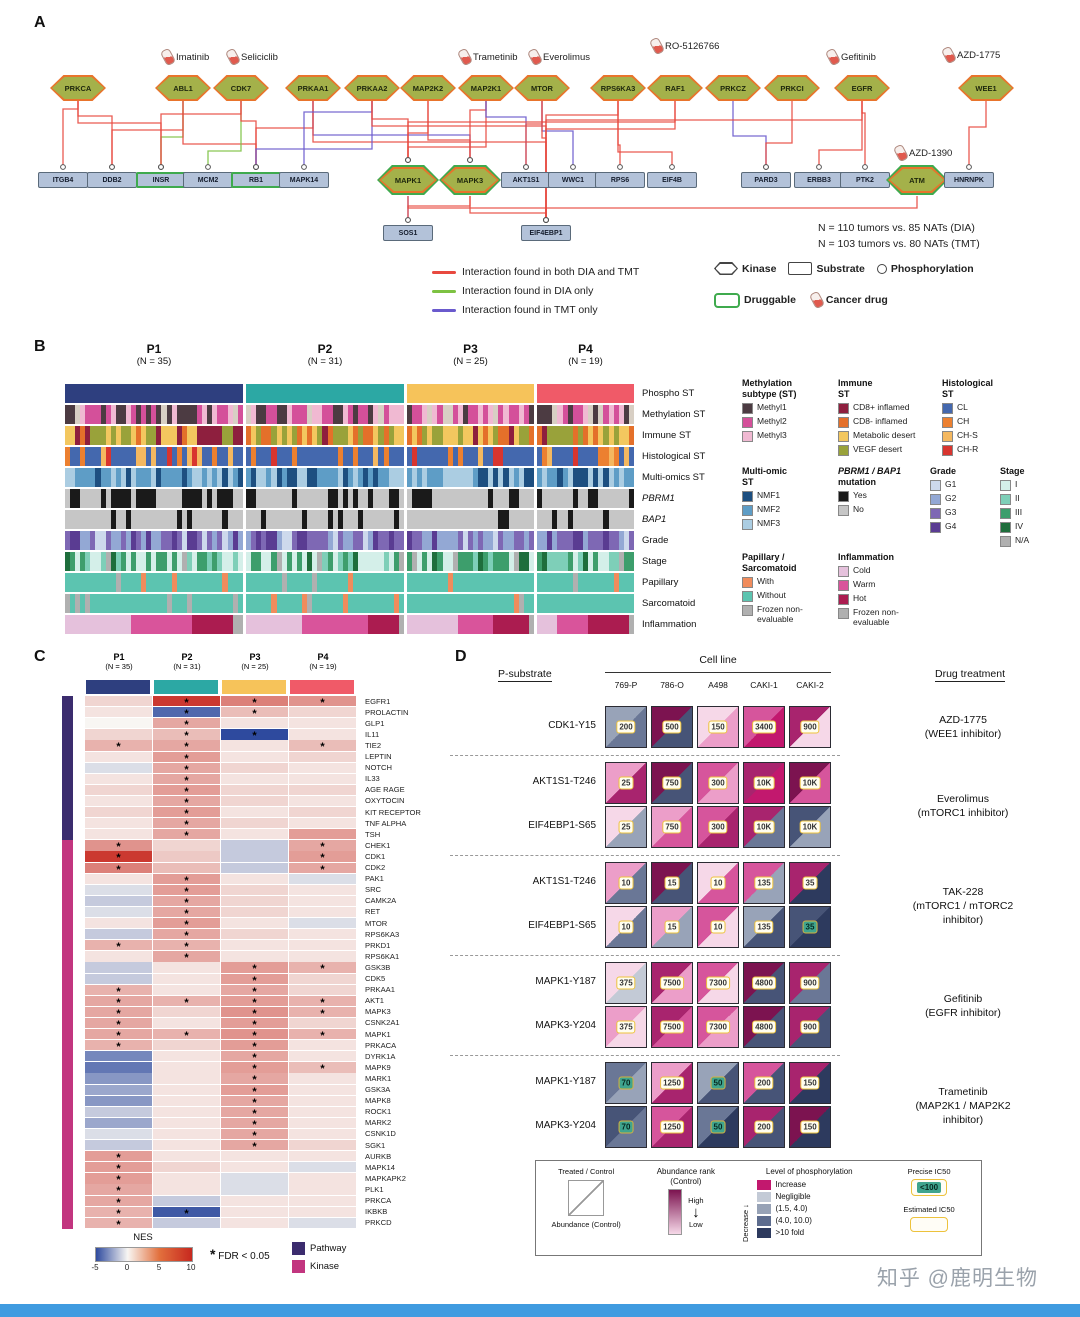 The image size is (1080, 1317). What do you see at coordinates (718, 927) in the screenshot?
I see `ic50-badge: 10` at bounding box center [718, 927].